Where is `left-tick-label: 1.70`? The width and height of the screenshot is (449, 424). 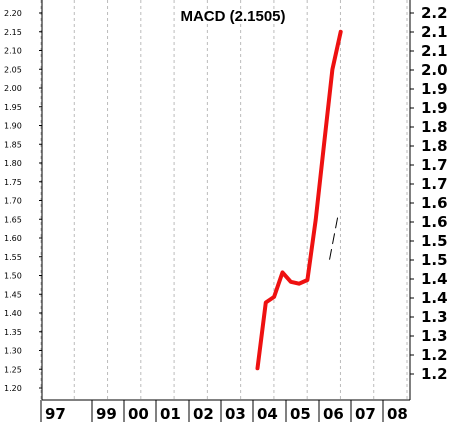
left-tick-label: 1.70 is located at coordinates (13, 201).